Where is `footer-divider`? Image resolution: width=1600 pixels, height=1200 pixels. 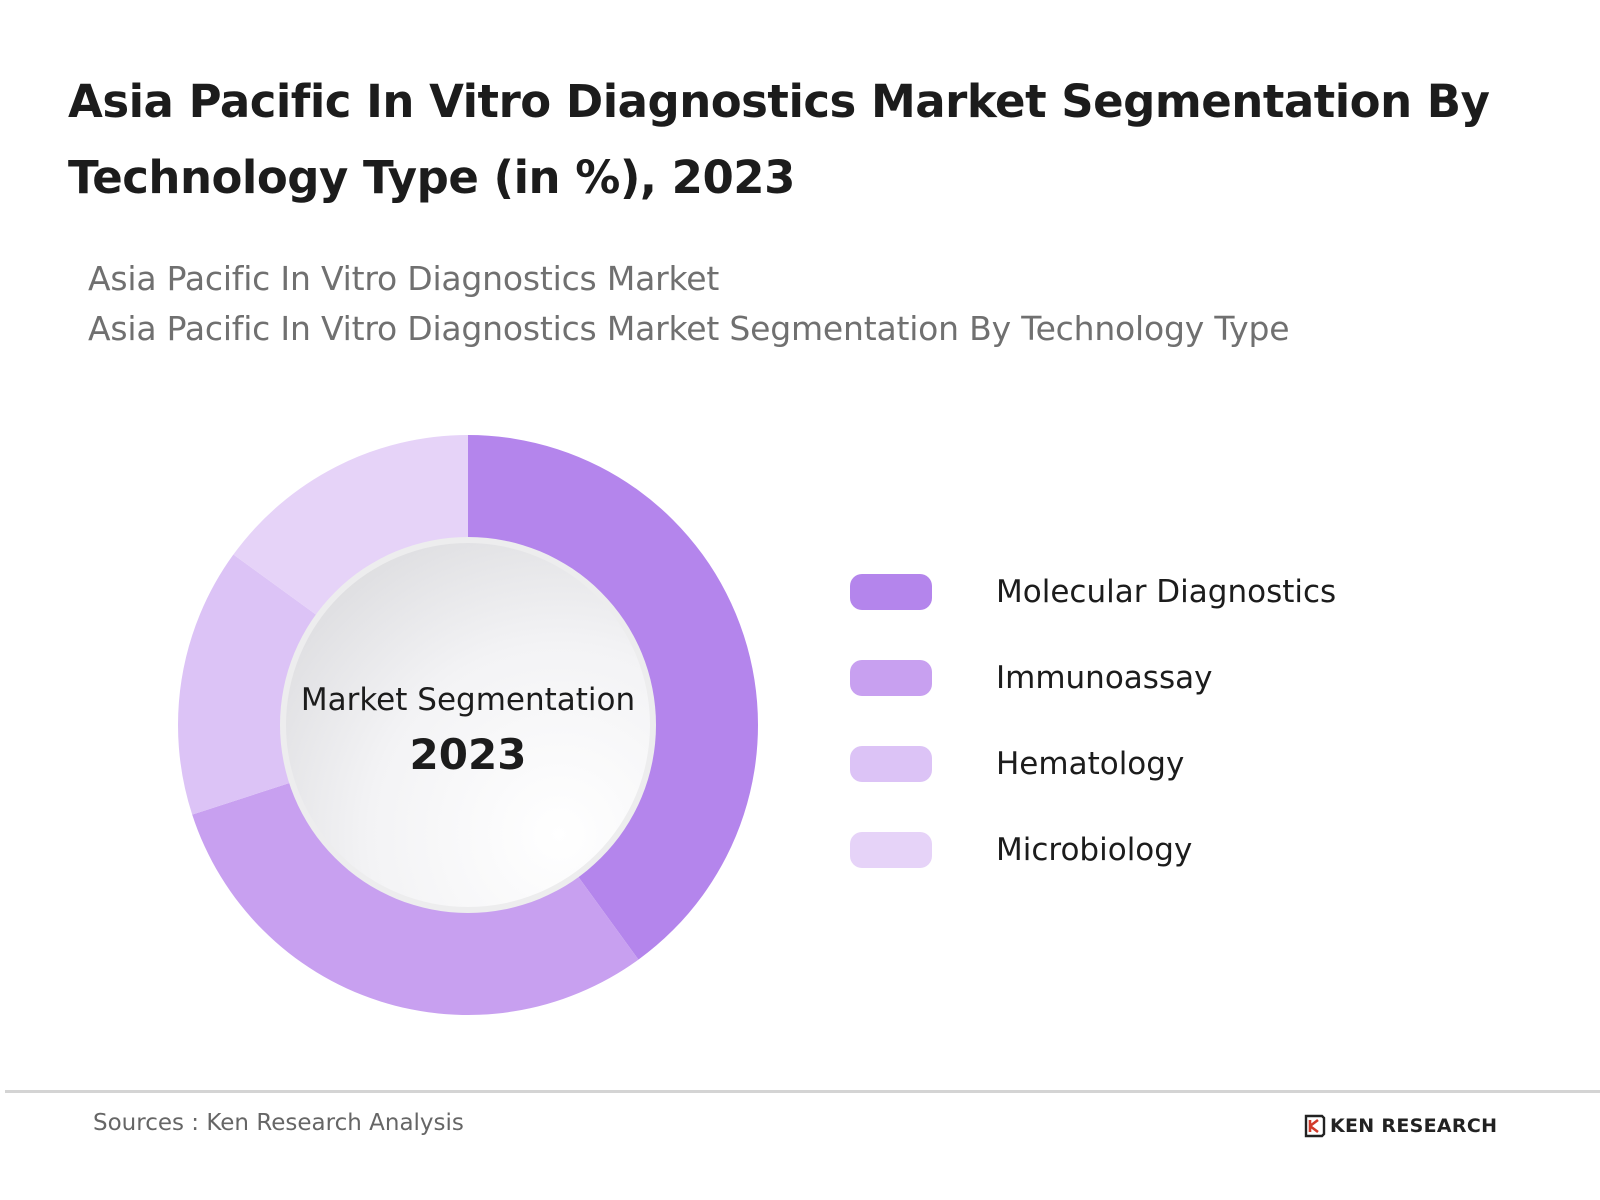
footer-divider is located at coordinates (802, 1091).